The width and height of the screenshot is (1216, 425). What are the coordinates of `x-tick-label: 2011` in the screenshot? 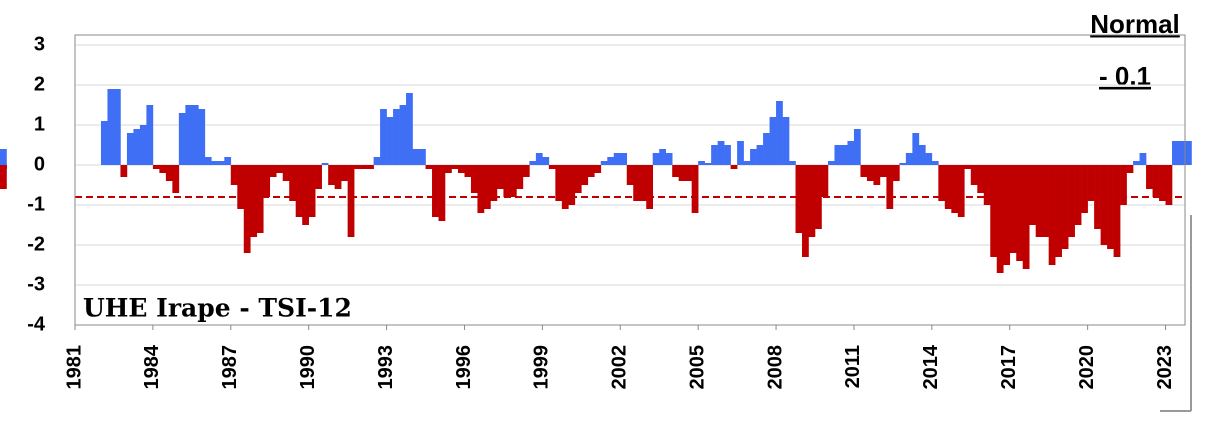 It's located at (853, 366).